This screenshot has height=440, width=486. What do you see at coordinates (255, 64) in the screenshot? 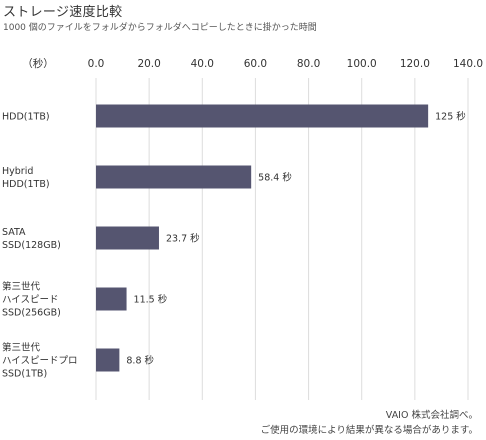
I see `x-tick-label: 60.0` at bounding box center [255, 64].